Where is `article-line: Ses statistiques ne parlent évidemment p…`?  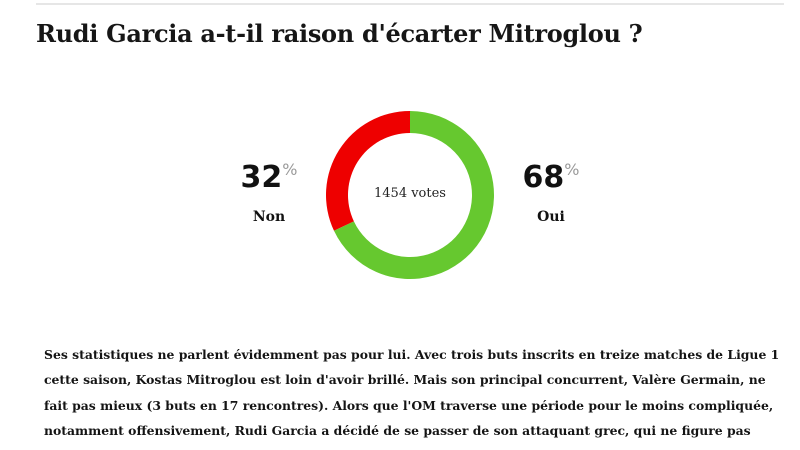 article-line: Ses statistiques ne parlent évidemment p… is located at coordinates (412, 354).